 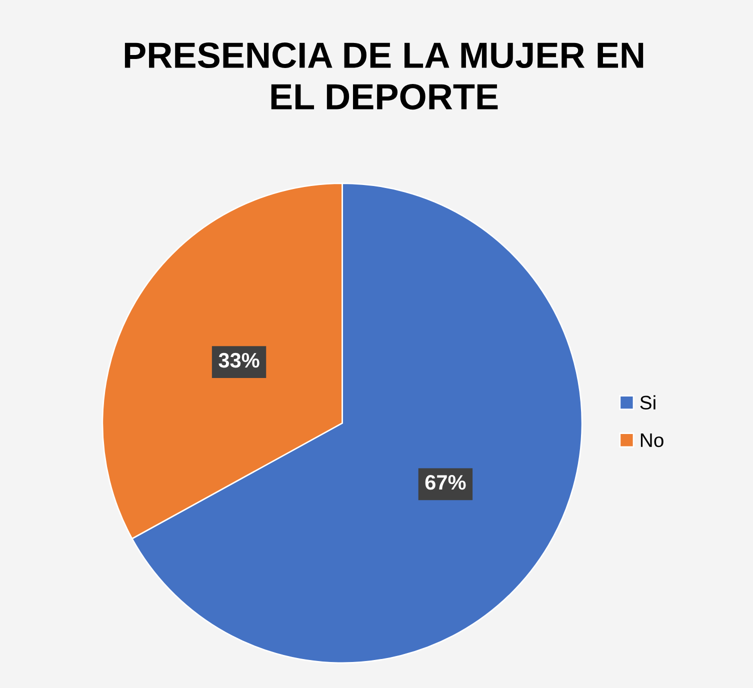 What do you see at coordinates (384, 76) in the screenshot?
I see `chart-title: PRESENCIA DE LA MUJER EN EL DEPORTE` at bounding box center [384, 76].